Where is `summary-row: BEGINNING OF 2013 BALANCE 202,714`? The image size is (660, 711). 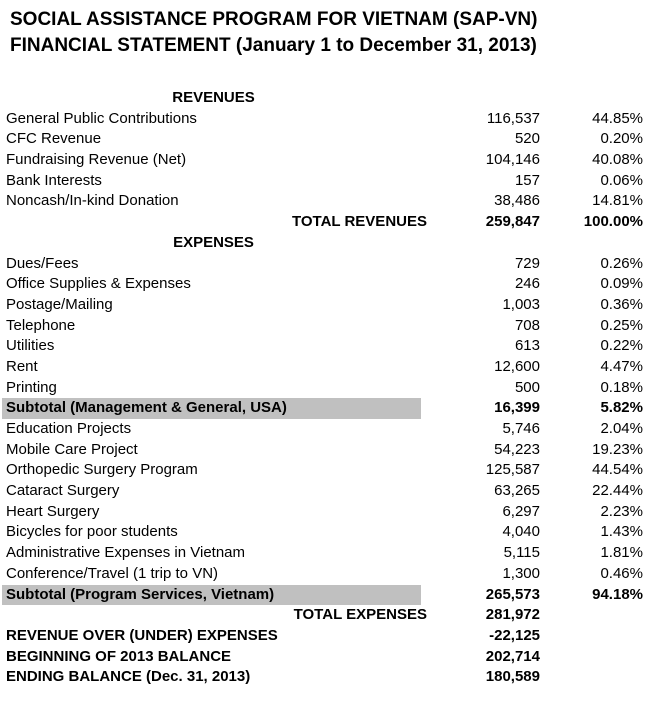
summary-row: BEGINNING OF 2013 BALANCE 202,714 is located at coordinates (330, 657).